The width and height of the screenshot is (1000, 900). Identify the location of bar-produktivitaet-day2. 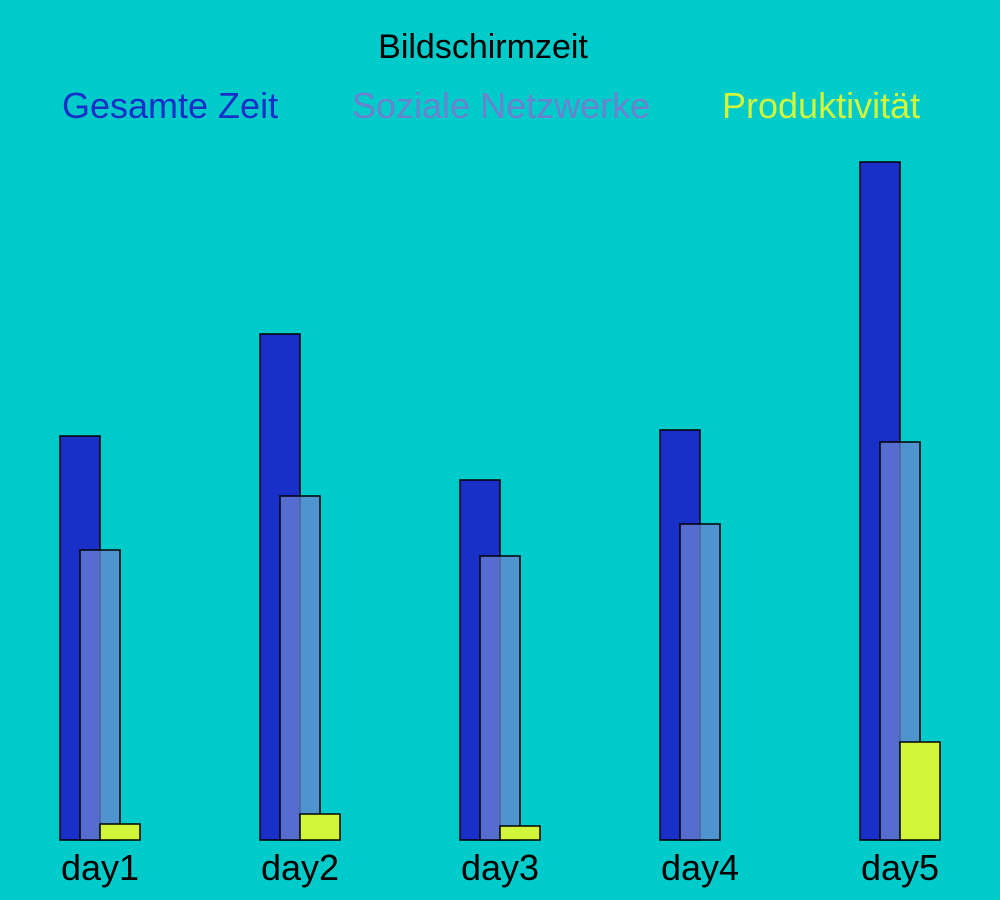
(320, 827).